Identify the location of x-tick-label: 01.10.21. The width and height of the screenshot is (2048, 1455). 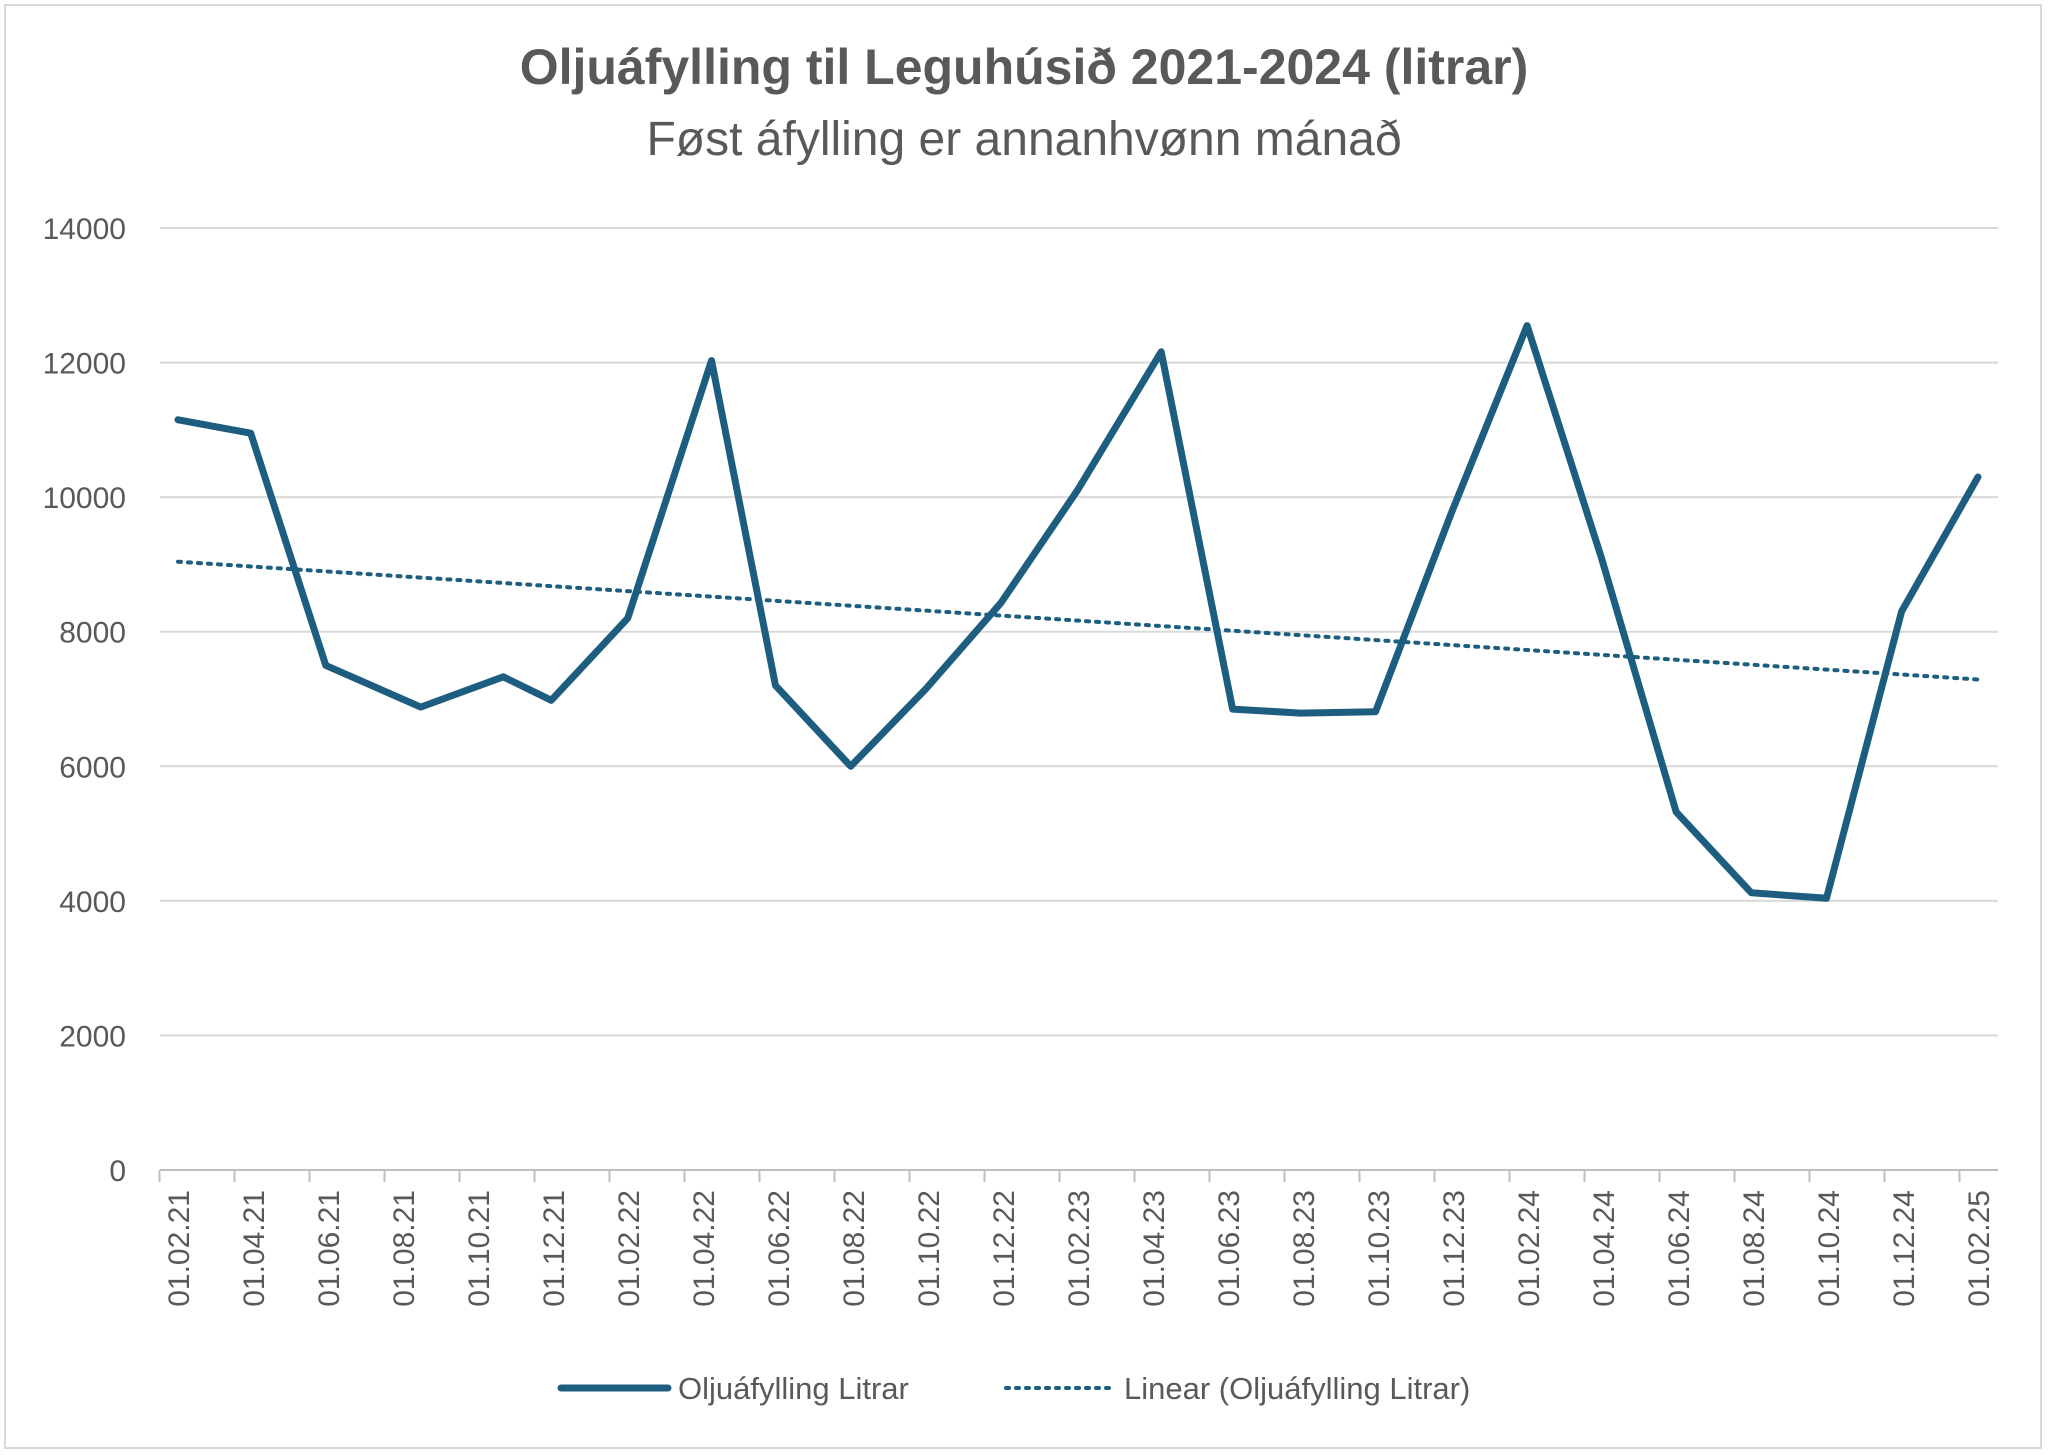
(479, 1248).